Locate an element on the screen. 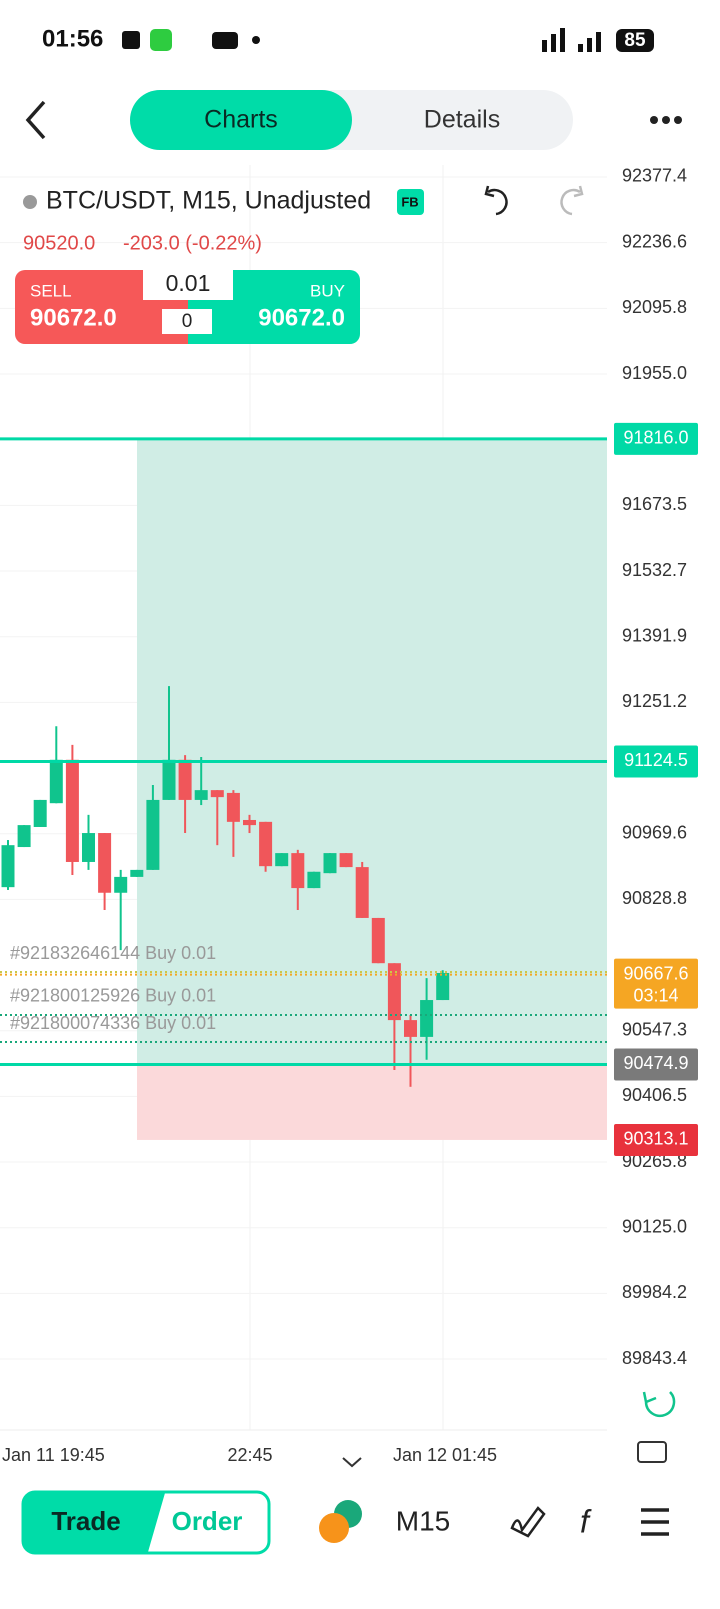 The image size is (720, 1609). sell-label: SELL is located at coordinates (51, 290).